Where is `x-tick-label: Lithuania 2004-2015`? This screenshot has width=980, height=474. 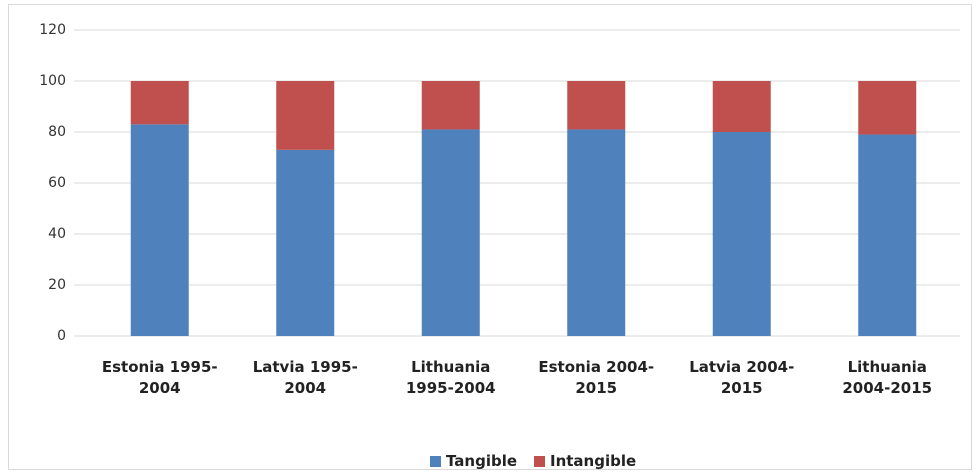 x-tick-label: Lithuania 2004-2015 is located at coordinates (887, 377).